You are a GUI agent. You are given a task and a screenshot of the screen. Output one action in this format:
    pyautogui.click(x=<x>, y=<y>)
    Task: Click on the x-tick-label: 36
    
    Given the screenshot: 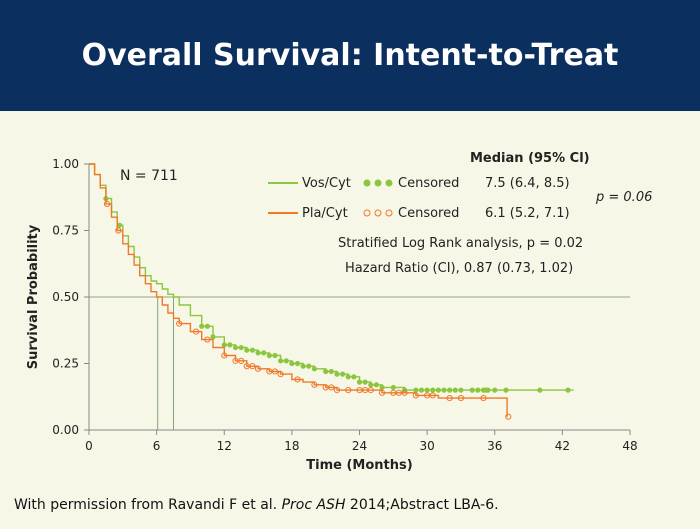 What is the action you would take?
    pyautogui.click(x=494, y=446)
    